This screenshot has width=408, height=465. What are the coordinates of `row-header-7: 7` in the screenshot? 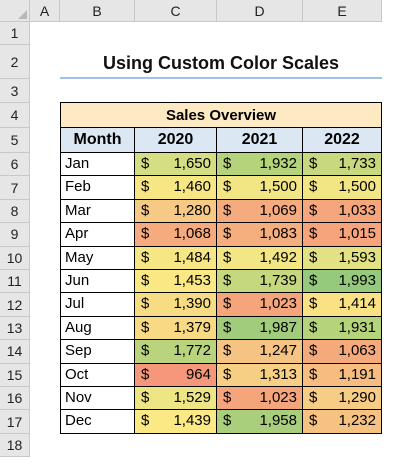 It's located at (15, 188).